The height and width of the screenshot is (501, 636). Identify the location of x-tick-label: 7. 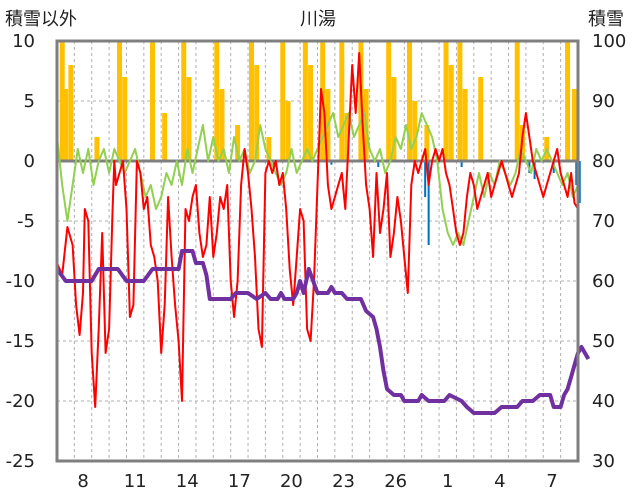
(551, 481).